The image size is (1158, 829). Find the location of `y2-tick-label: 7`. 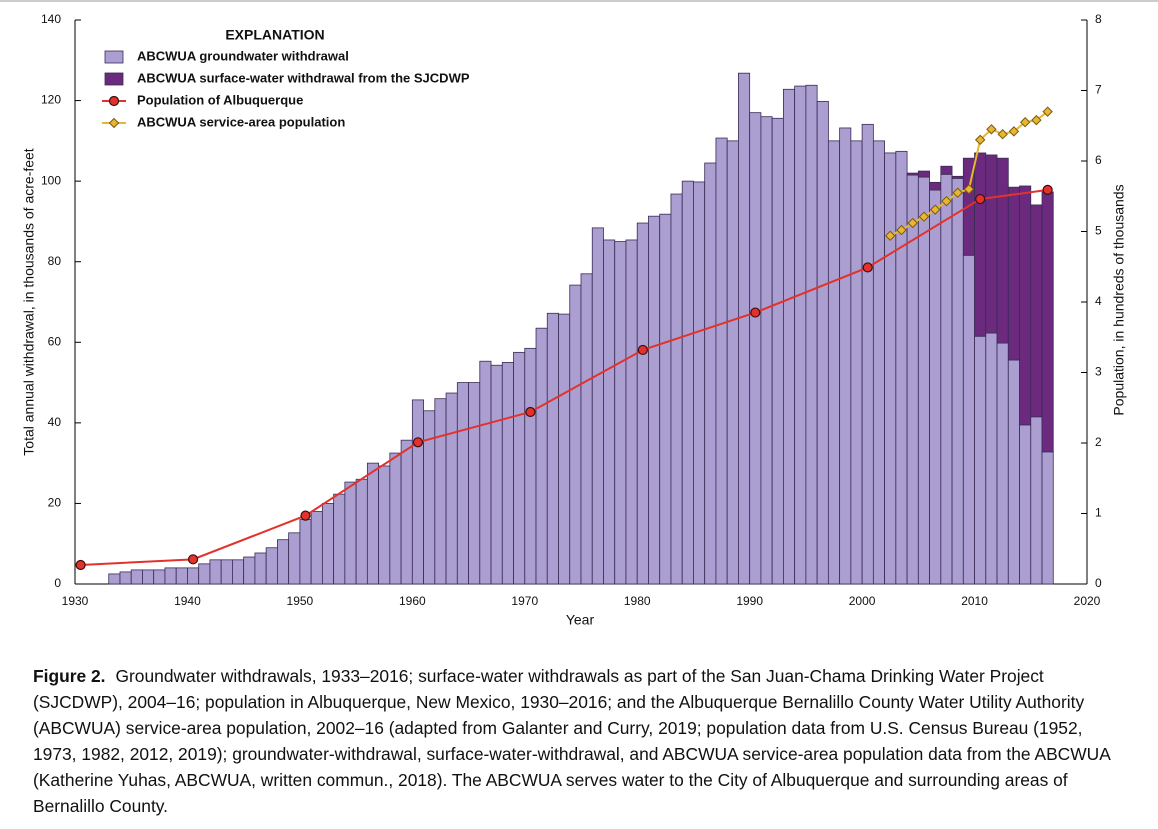

y2-tick-label: 7 is located at coordinates (1098, 90).